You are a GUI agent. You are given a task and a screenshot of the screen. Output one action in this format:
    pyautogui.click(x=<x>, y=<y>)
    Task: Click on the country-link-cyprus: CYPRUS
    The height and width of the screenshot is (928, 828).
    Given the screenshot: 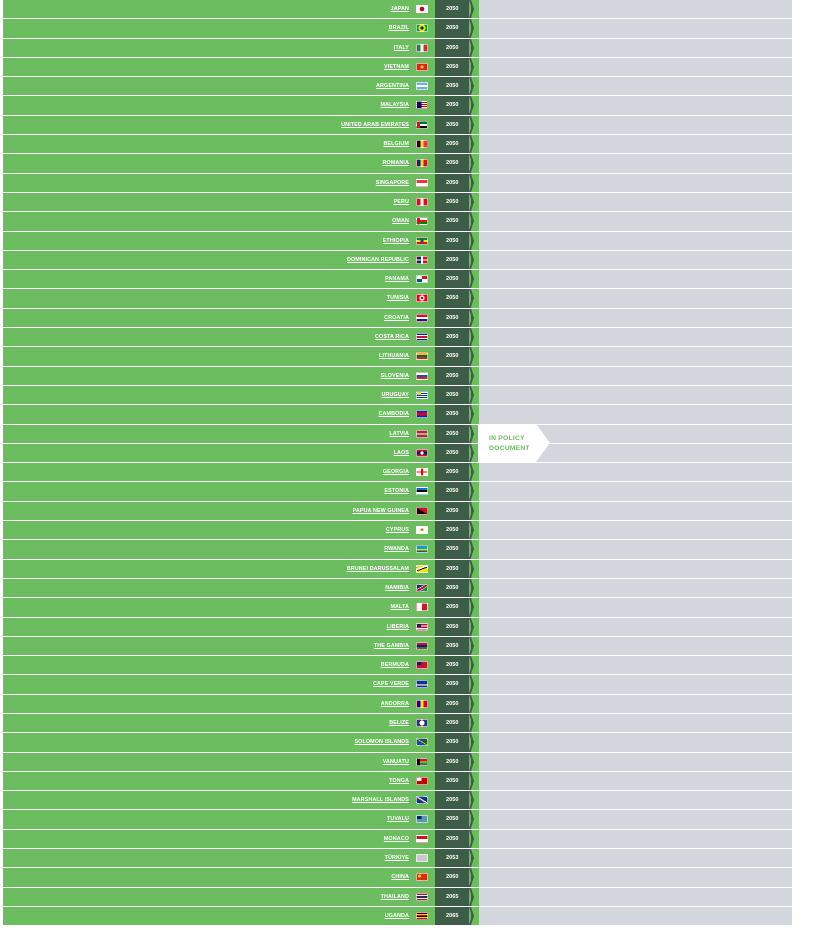 What is the action you would take?
    pyautogui.click(x=397, y=530)
    